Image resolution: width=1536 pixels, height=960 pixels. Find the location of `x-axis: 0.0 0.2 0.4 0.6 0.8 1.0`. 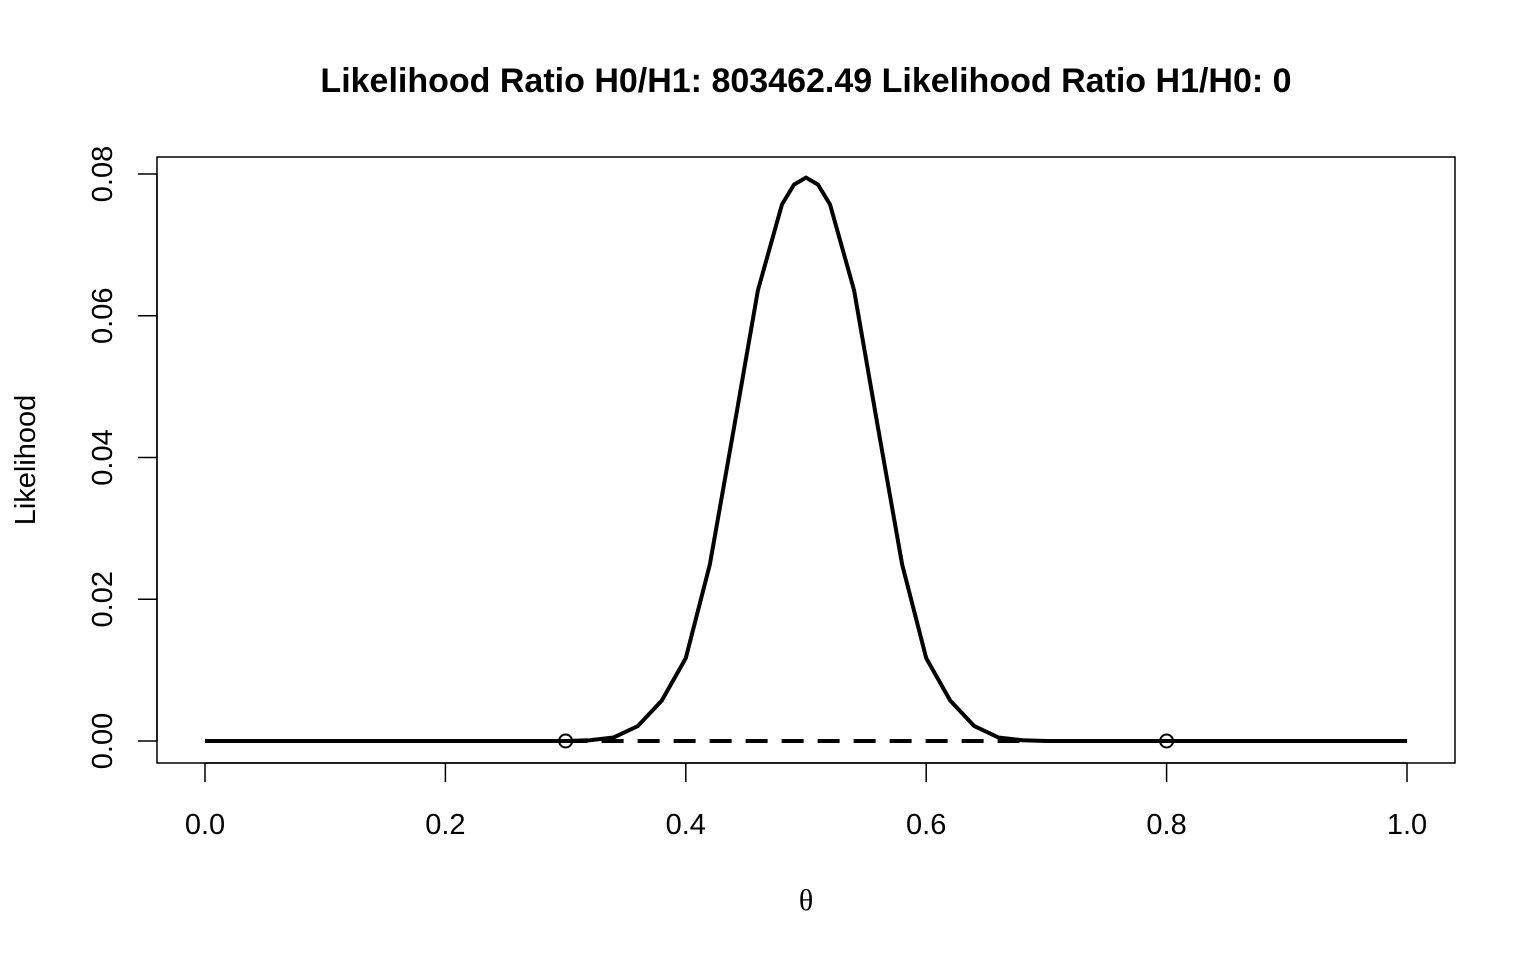

x-axis: 0.0 0.2 0.4 0.6 0.8 1.0 is located at coordinates (806, 801).